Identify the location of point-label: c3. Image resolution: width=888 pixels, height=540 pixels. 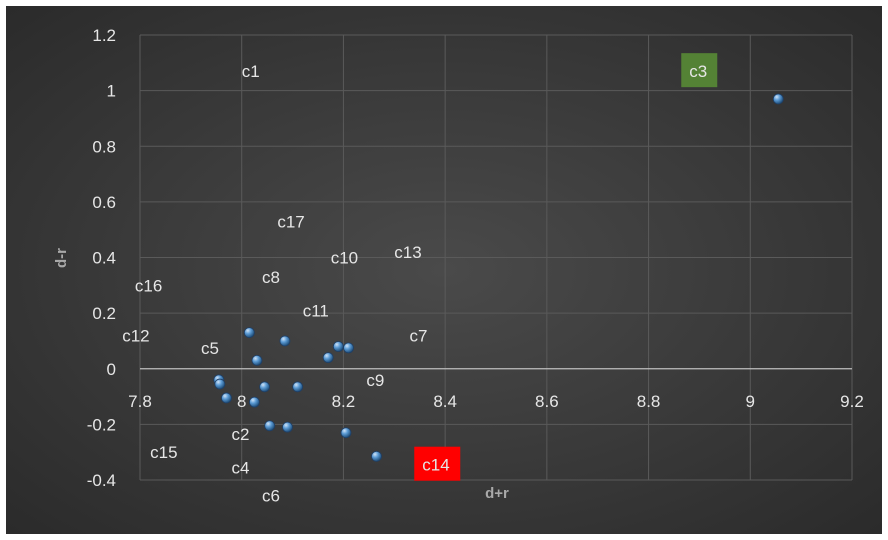
(698, 71).